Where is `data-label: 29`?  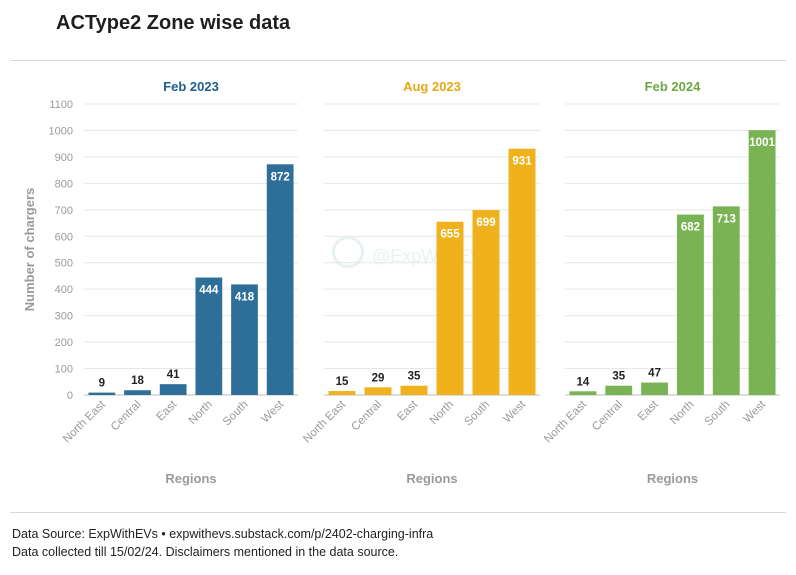 data-label: 29 is located at coordinates (378, 378).